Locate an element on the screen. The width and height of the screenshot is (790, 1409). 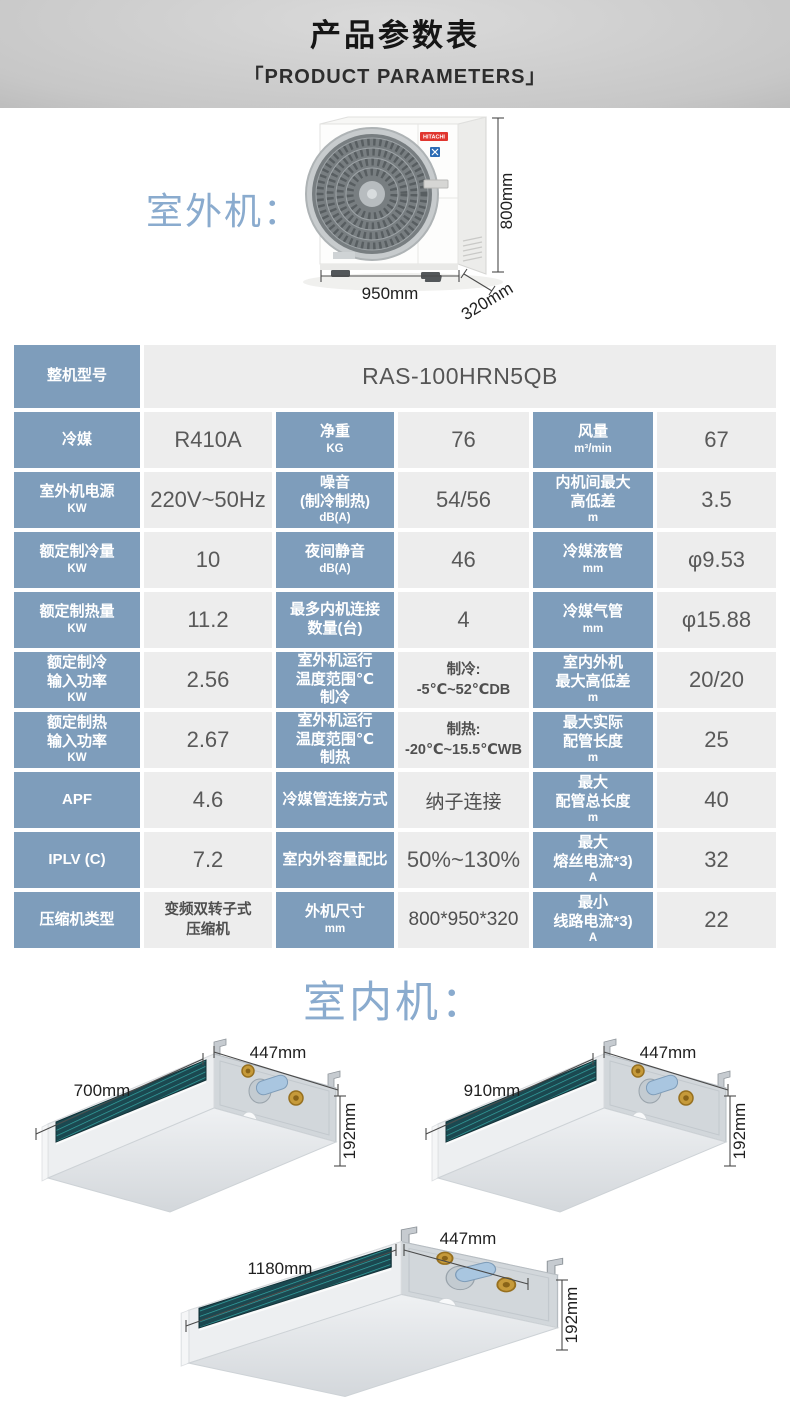
spec-label-cell: 额定制热 输入功率 KW is located at coordinates (77, 740).